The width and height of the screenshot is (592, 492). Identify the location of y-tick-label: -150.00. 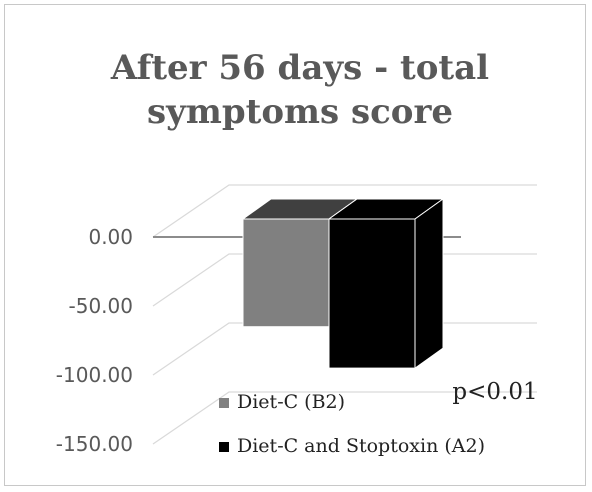
(94, 444).